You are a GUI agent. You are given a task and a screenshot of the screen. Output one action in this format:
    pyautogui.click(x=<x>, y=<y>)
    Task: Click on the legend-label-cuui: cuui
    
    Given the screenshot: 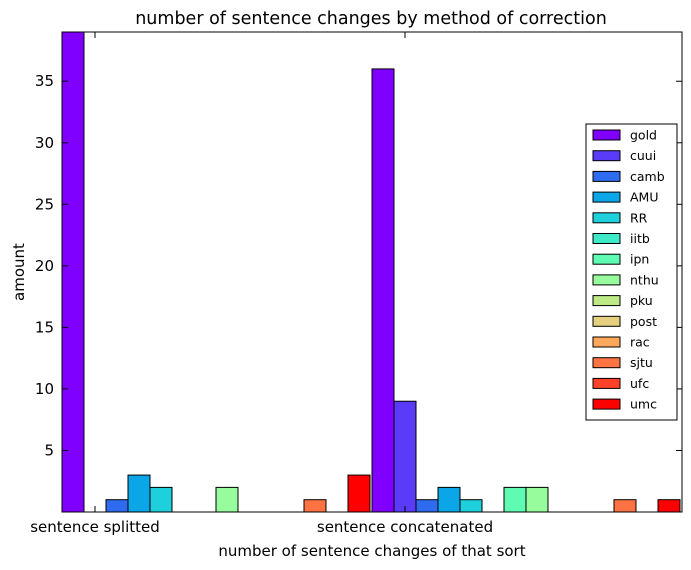 What is the action you would take?
    pyautogui.click(x=643, y=155)
    